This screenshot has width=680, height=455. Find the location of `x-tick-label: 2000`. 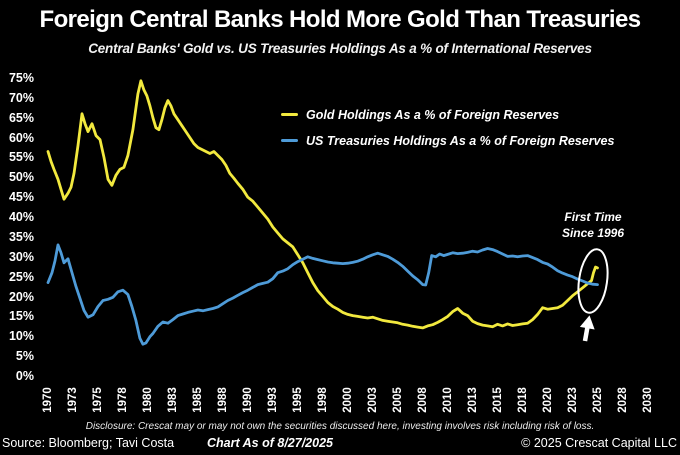

x-tick-label: 2000 is located at coordinates (347, 400).